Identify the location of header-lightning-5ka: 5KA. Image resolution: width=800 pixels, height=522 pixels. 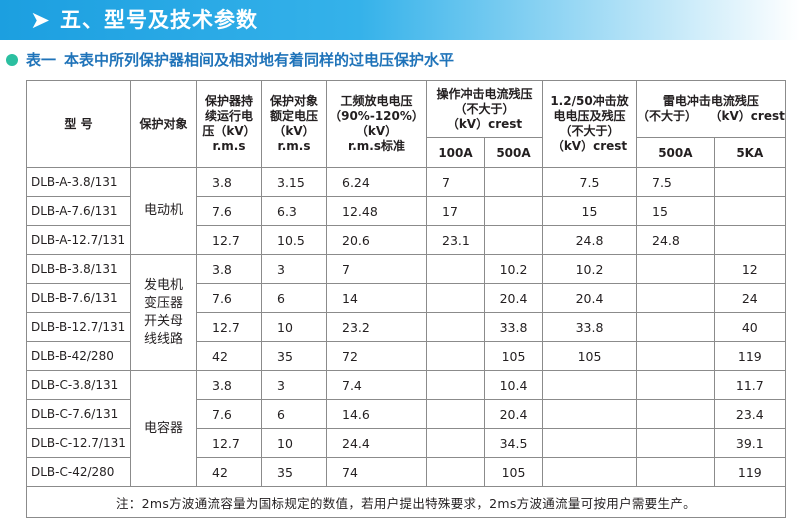
(749, 152).